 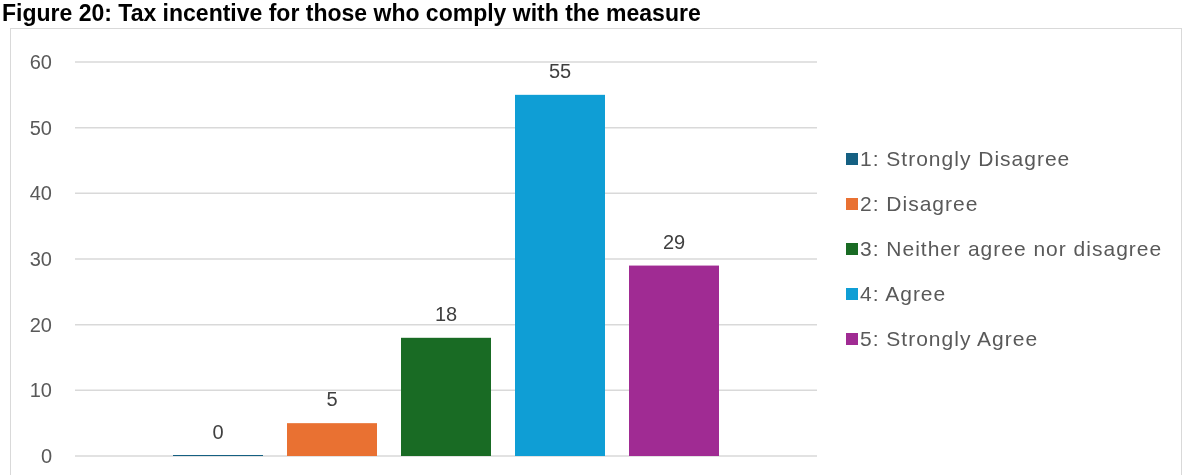 What do you see at coordinates (560, 70) in the screenshot?
I see `data-label: 55` at bounding box center [560, 70].